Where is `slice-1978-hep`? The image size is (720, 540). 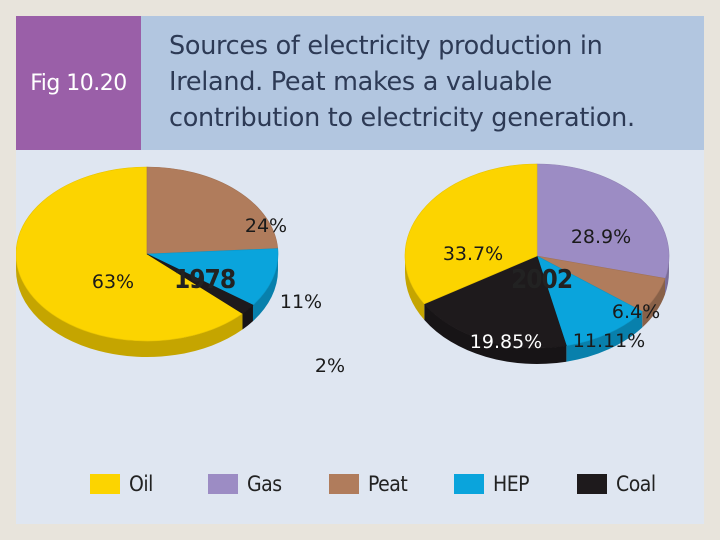
slice-1978-hep is located at coordinates (212, 277).